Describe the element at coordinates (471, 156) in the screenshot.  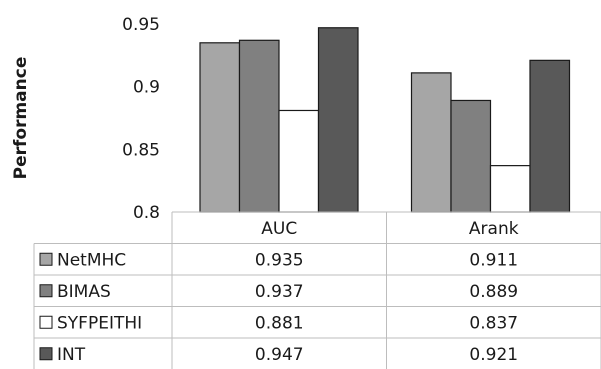
I see `bar-bimas-arank` at that location.